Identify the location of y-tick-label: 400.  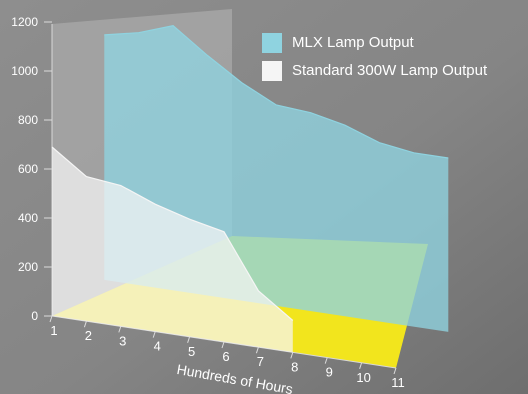
(28, 218).